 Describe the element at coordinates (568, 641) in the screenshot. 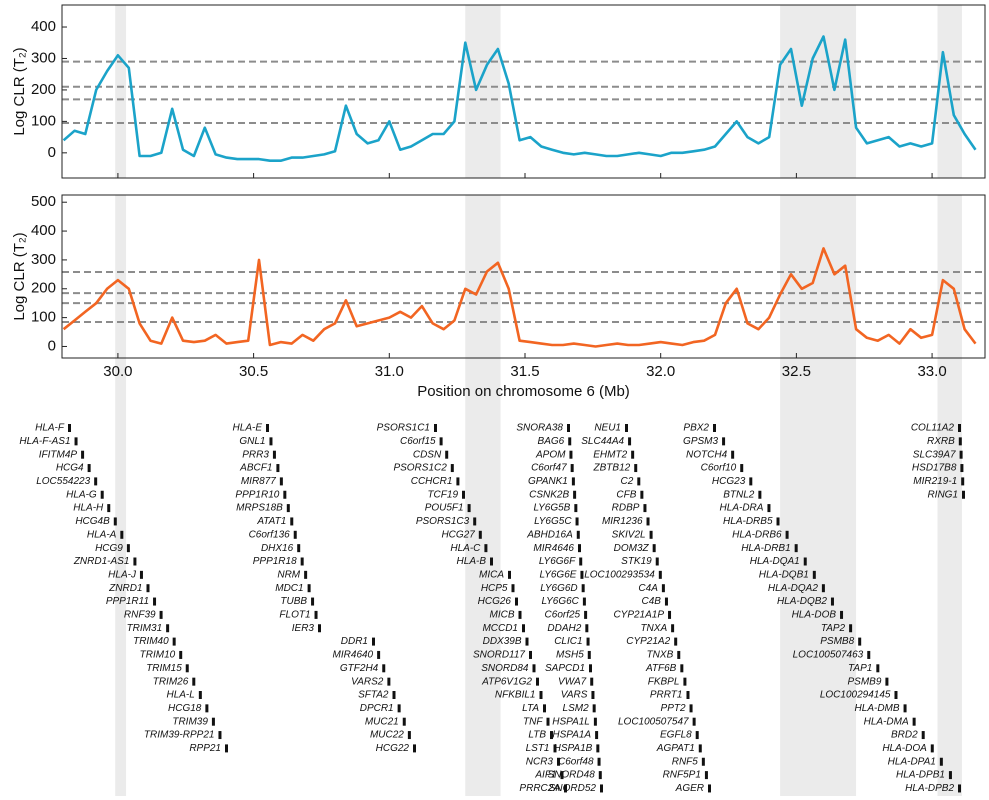

I see `gene-label: CLIC1` at that location.